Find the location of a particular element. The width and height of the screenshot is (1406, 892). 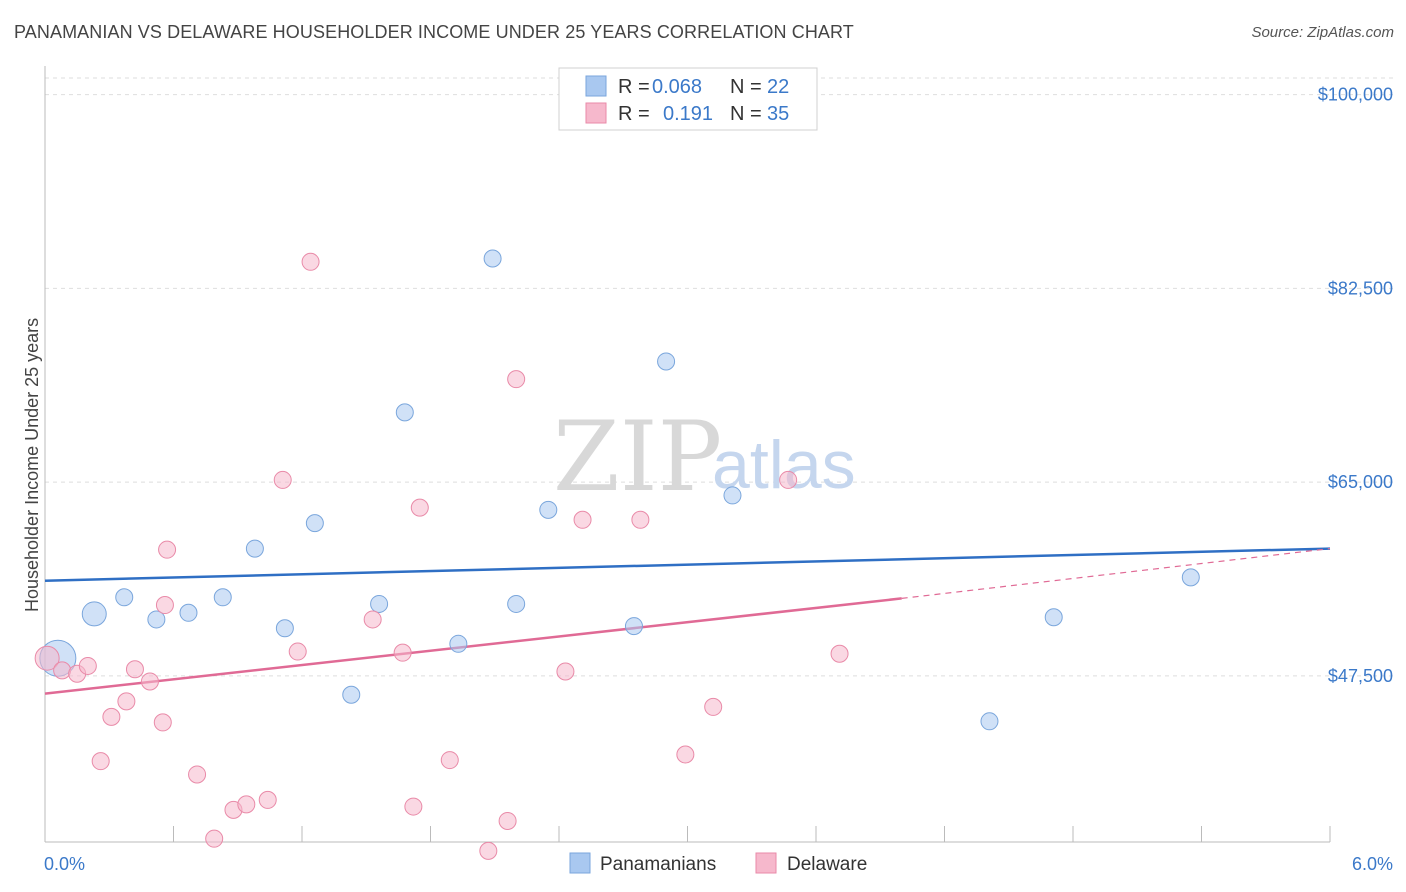

legend-n-value: 35 is located at coordinates (778, 114).